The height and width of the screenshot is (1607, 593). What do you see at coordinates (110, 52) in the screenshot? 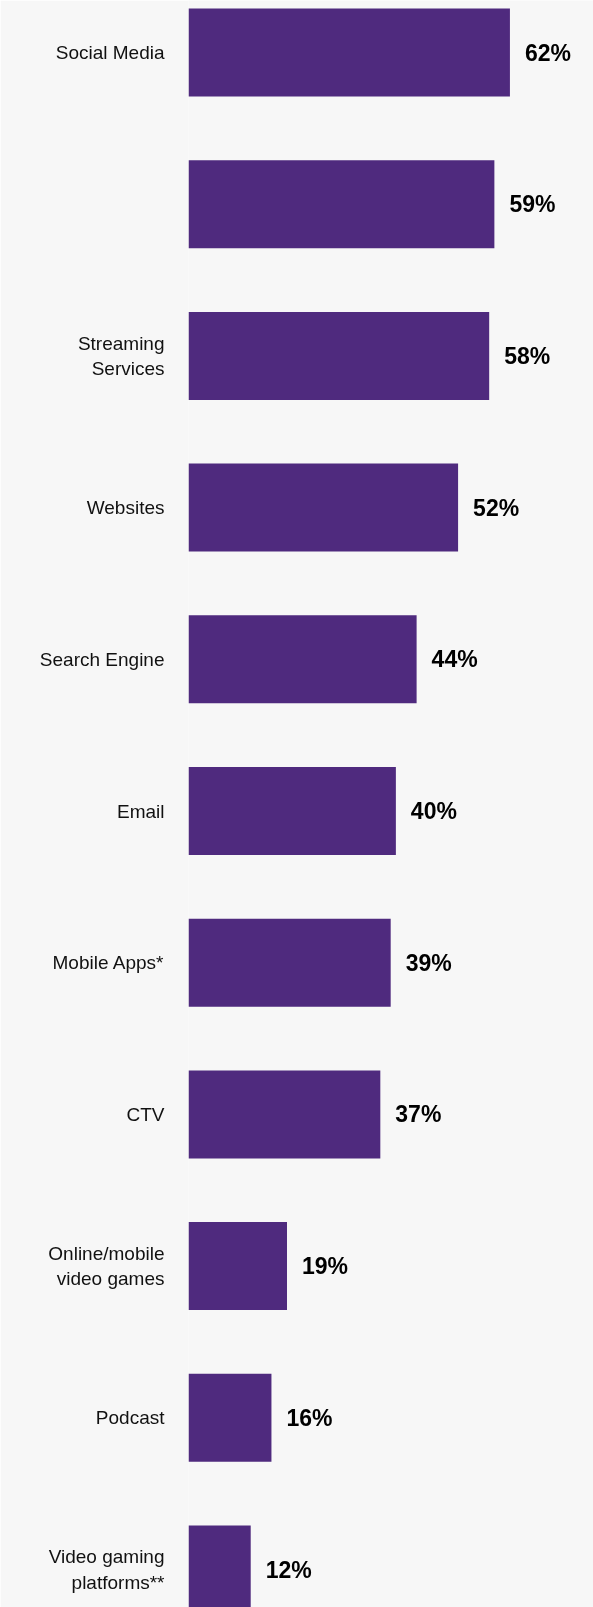
I see `y-tick-label: Social Media` at bounding box center [110, 52].